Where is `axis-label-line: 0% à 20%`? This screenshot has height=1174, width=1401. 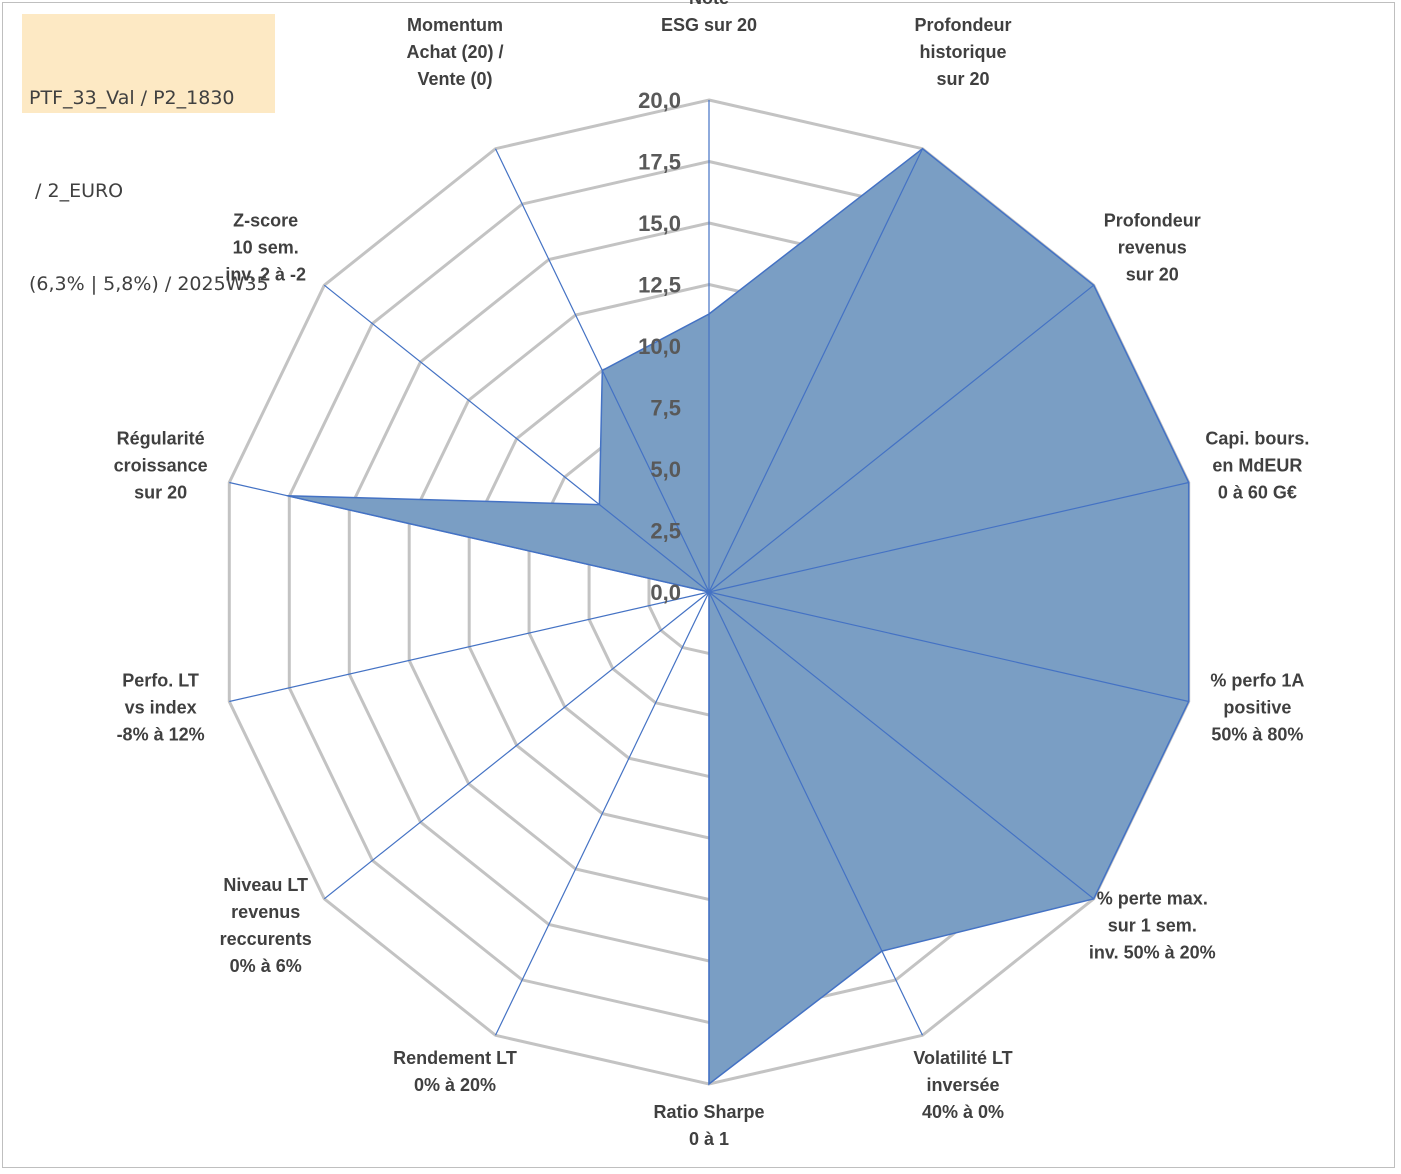 axis-label-line: 0% à 20% is located at coordinates (455, 1085).